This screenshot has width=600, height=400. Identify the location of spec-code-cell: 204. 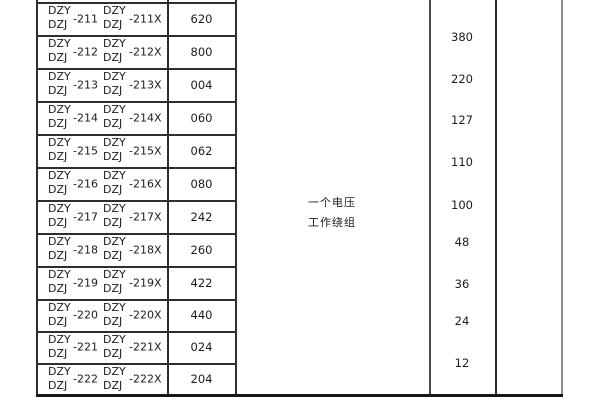
(201, 378).